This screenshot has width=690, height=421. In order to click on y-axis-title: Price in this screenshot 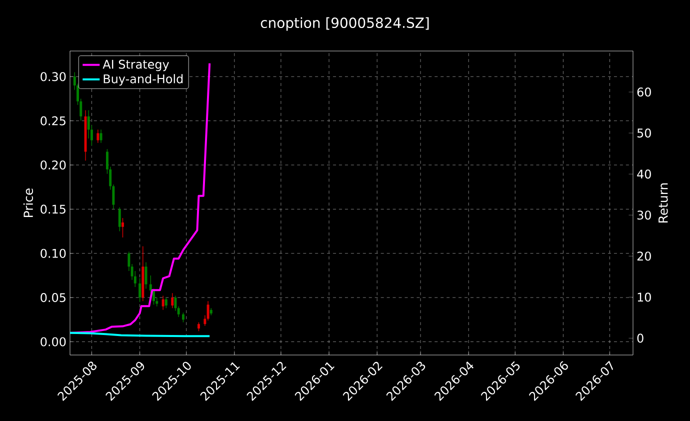, I will do `click(28, 202)`.